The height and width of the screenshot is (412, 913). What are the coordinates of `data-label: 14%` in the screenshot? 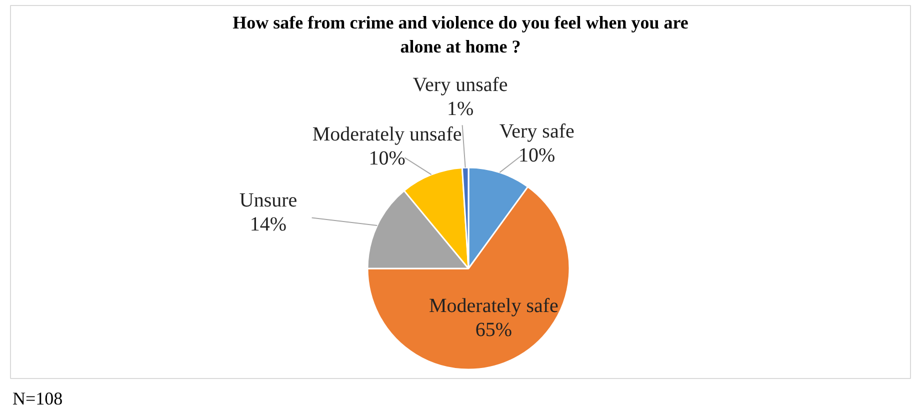 It's located at (268, 225).